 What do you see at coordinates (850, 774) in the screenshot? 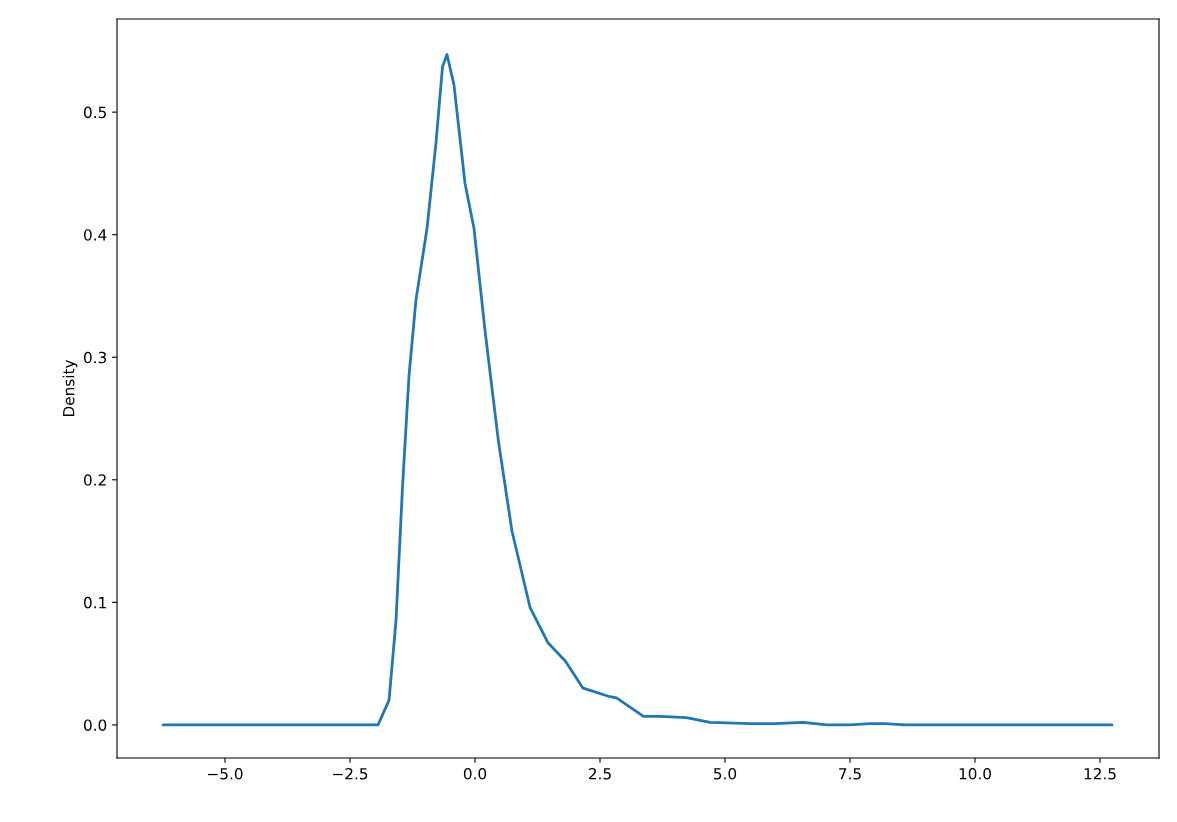
I see `x-tick-label: 7.5` at bounding box center [850, 774].